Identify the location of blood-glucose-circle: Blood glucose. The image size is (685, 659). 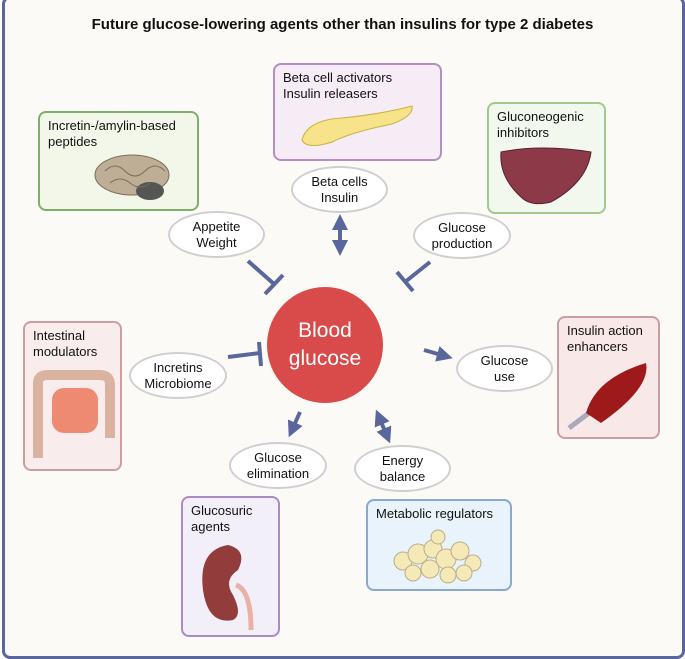
(325, 345).